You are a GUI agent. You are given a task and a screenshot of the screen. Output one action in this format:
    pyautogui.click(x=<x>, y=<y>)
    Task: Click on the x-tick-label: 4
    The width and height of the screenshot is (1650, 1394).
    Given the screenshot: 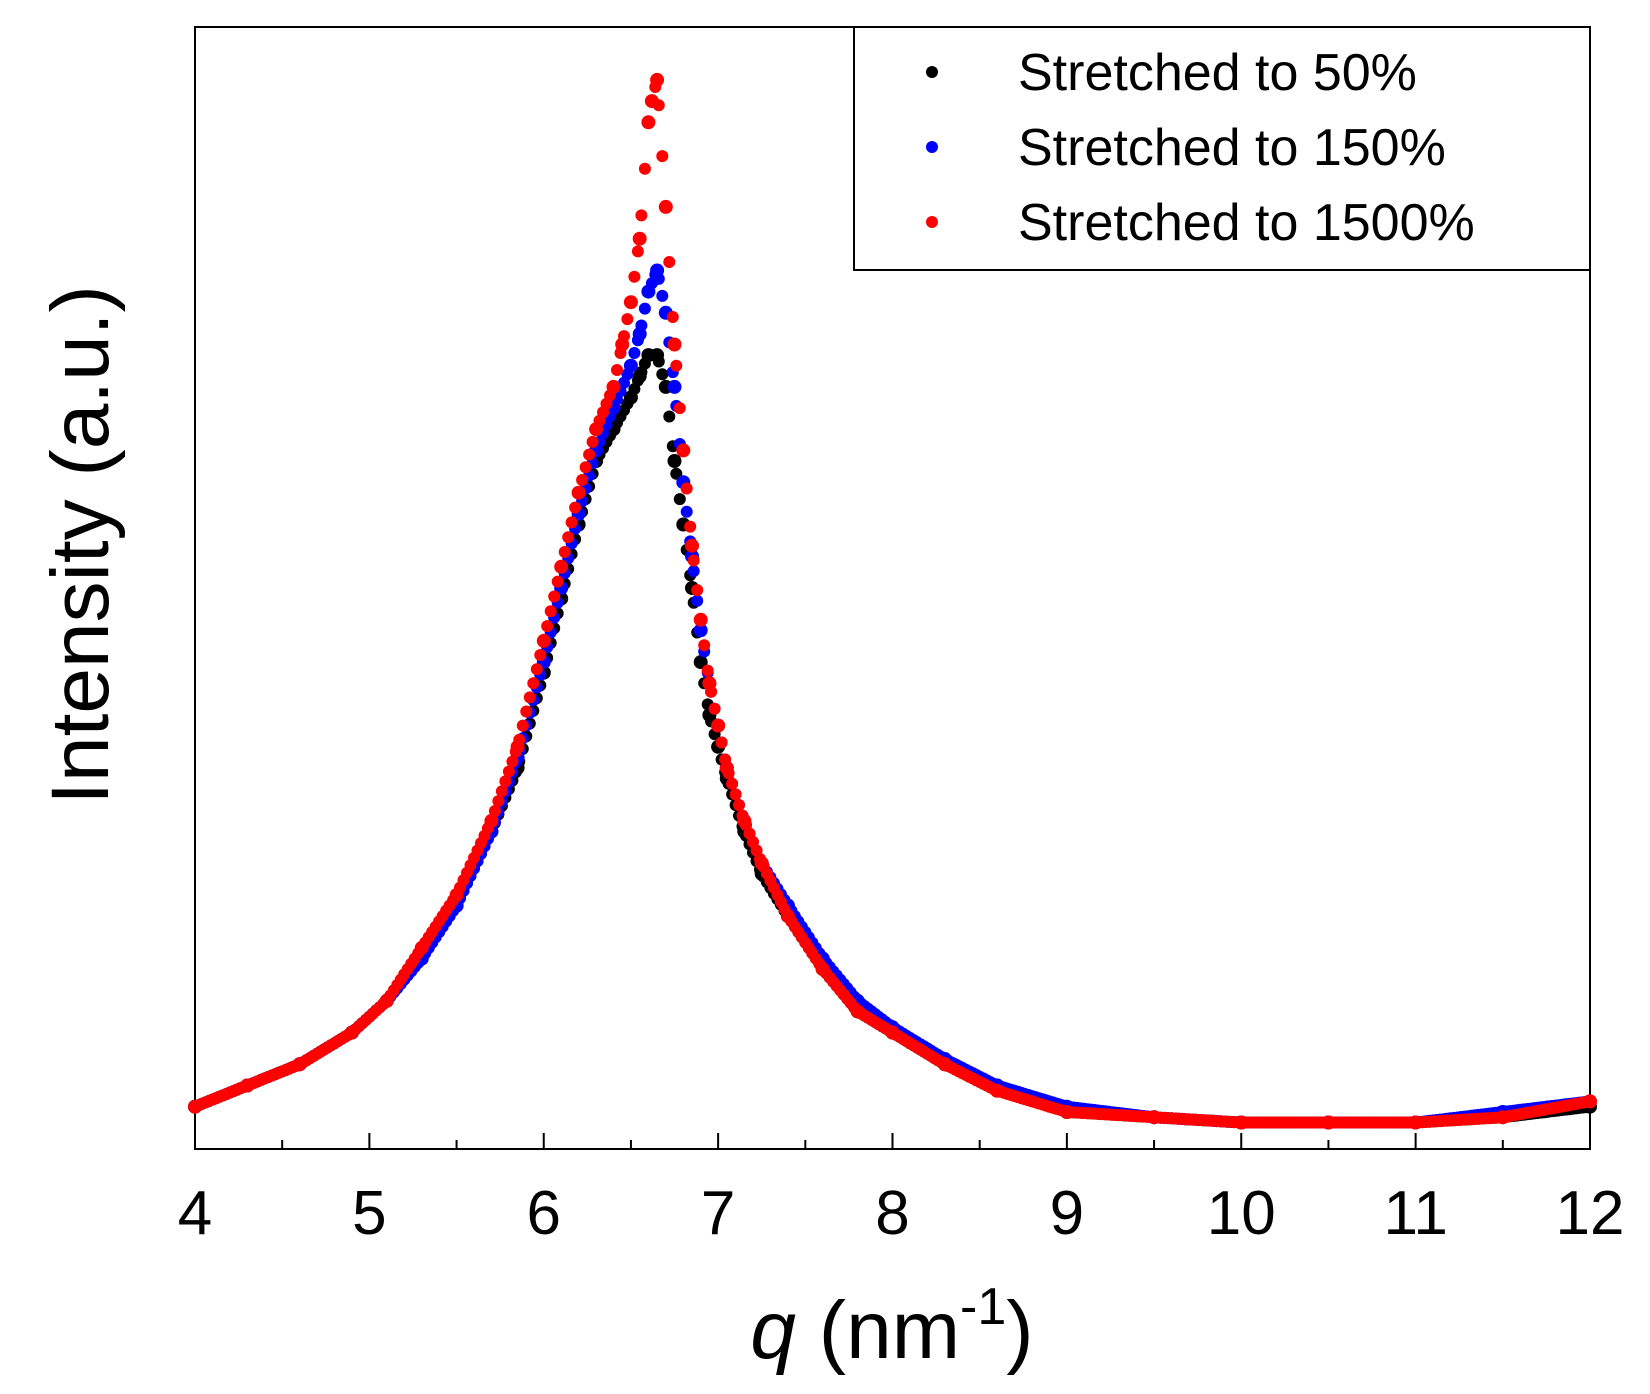 What is the action you would take?
    pyautogui.click(x=195, y=1213)
    